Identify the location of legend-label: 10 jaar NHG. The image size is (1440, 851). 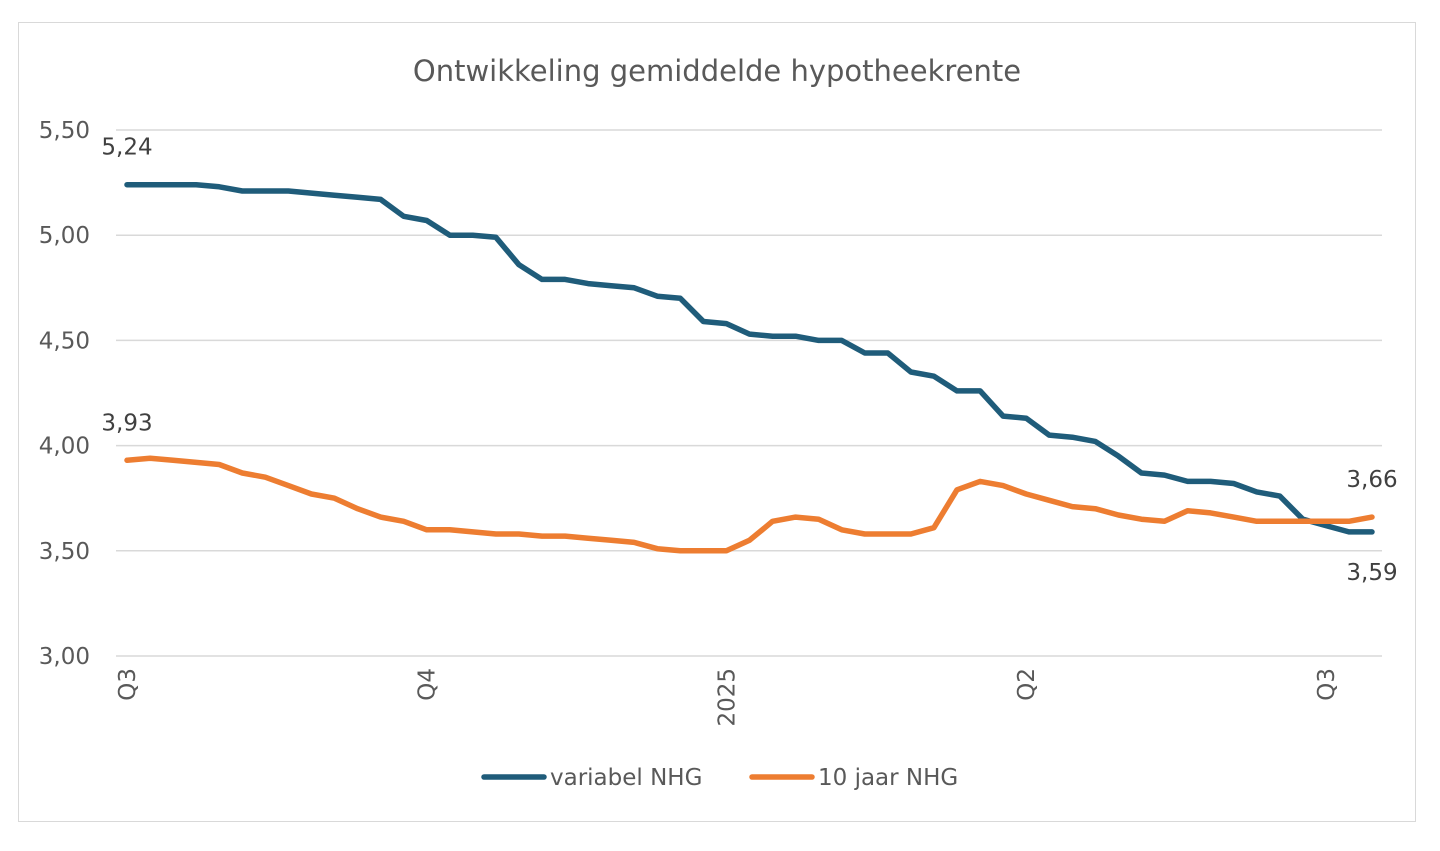
(888, 778).